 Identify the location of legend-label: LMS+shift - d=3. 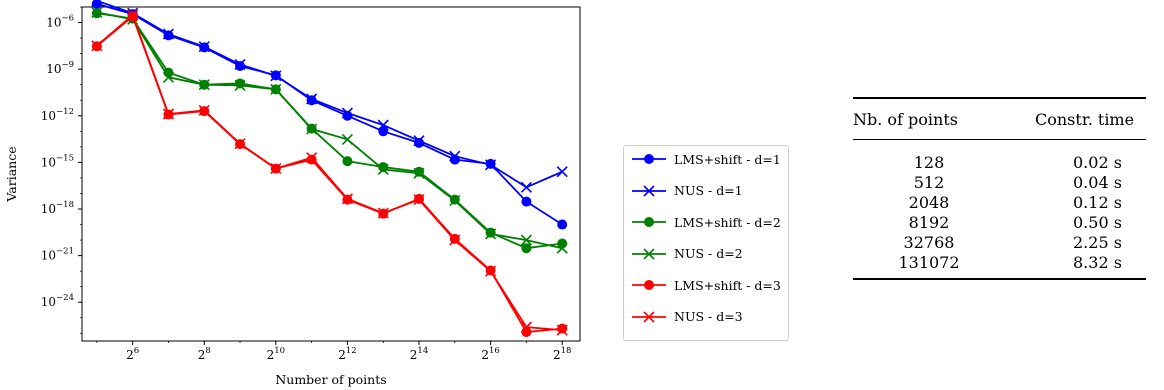
(727, 285).